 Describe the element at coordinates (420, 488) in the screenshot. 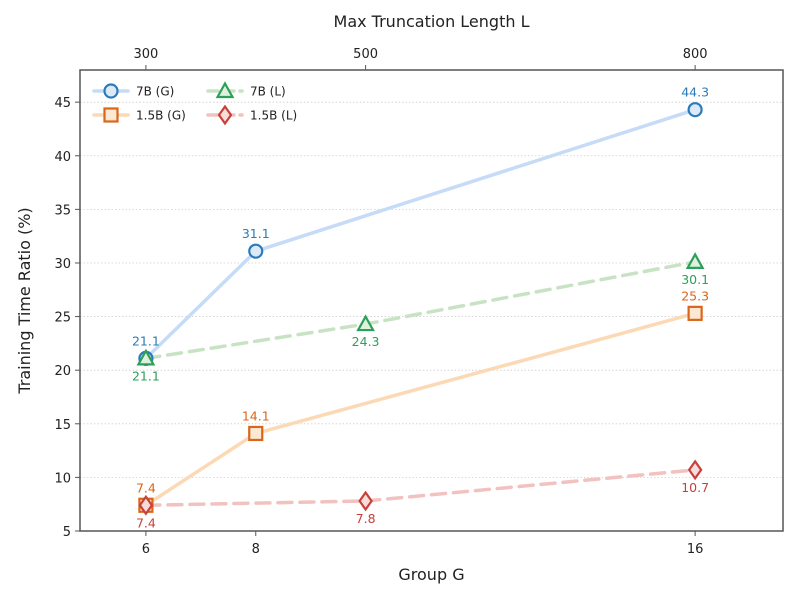

I see `series-line` at that location.